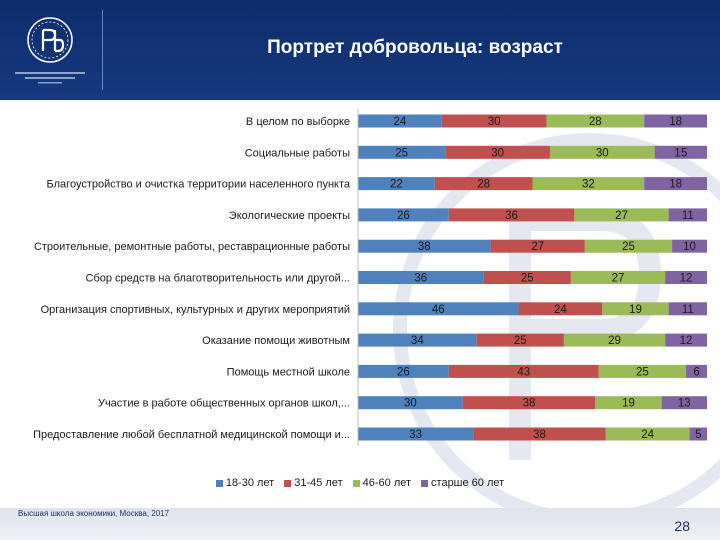  Describe the element at coordinates (360, 524) in the screenshot. I see `footer-band` at that location.